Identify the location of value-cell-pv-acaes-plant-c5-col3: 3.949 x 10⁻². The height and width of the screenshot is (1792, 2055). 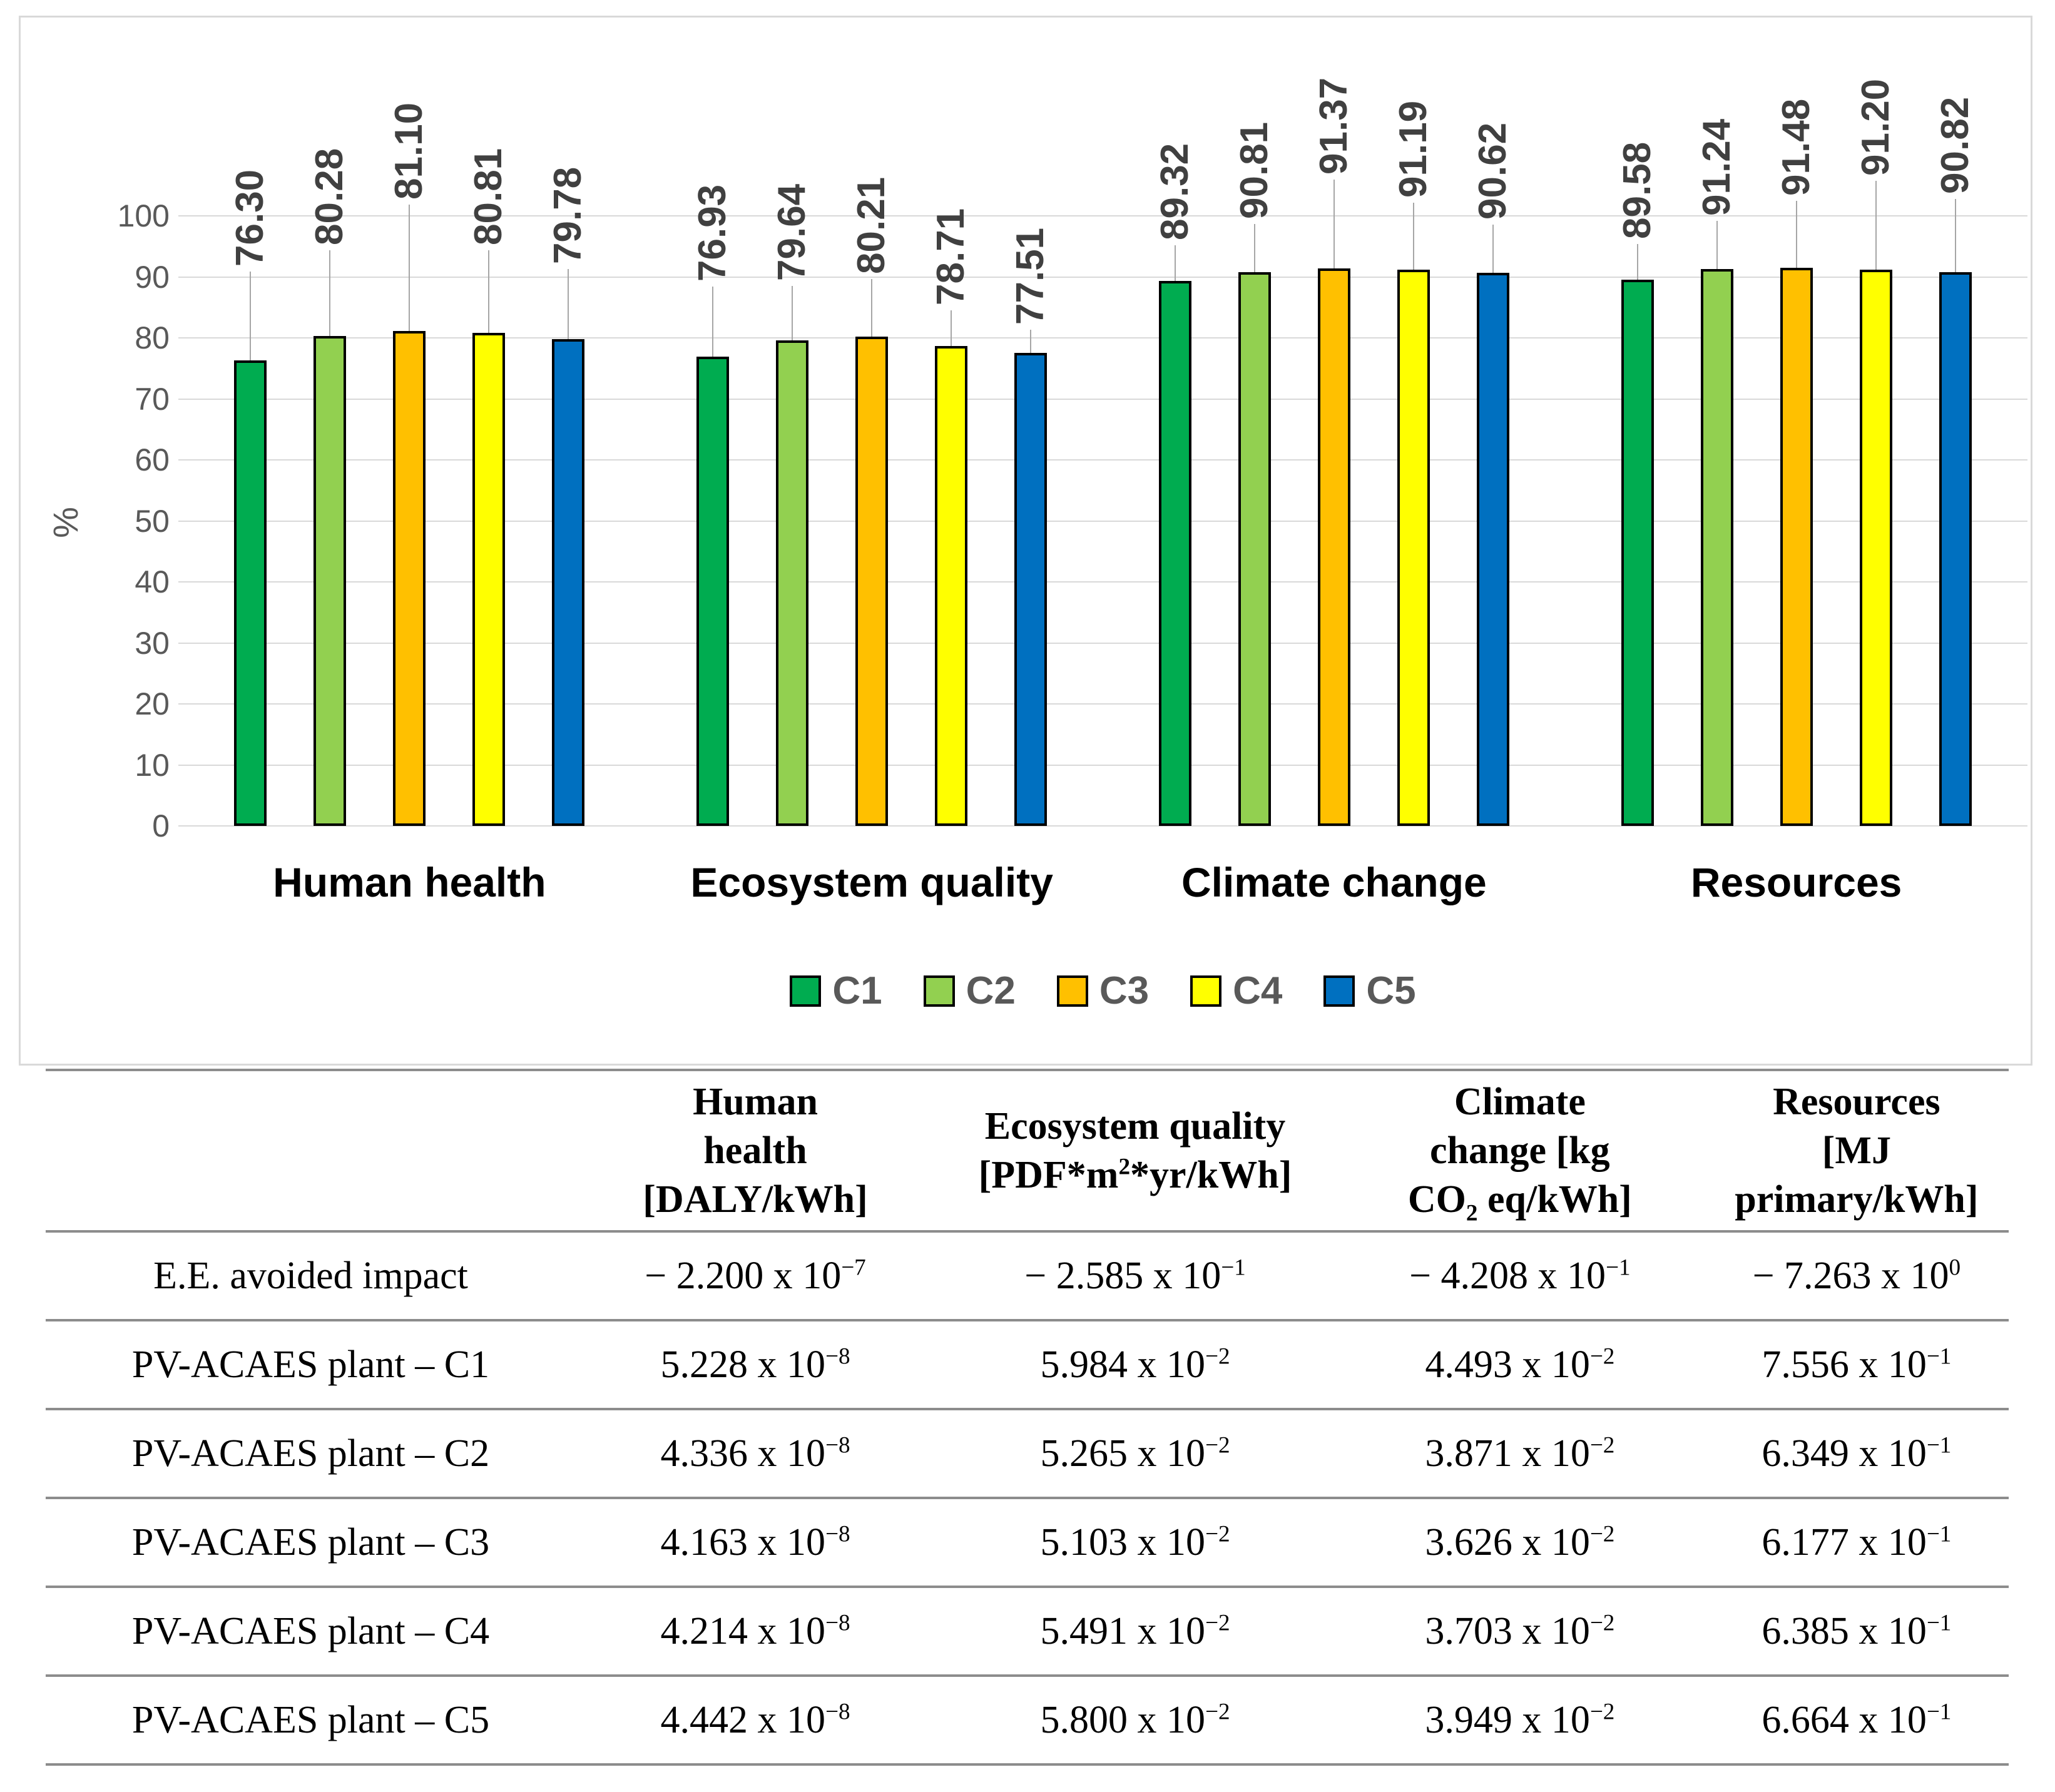
(1520, 1720).